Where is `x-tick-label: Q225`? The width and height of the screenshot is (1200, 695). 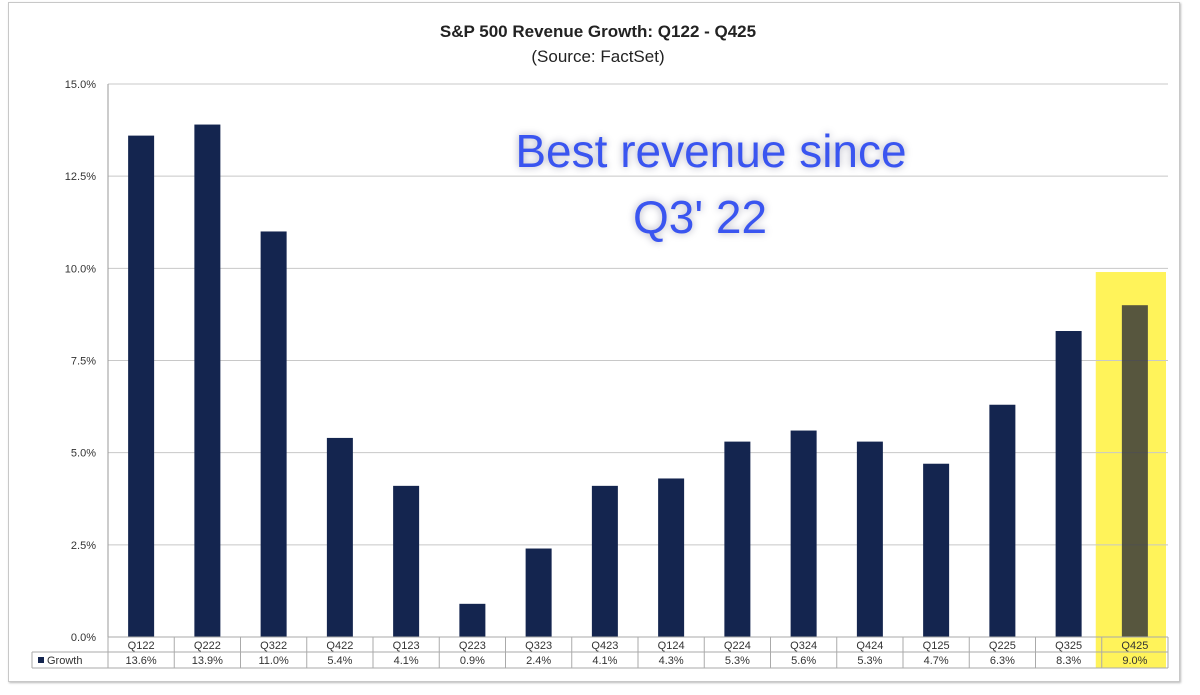 x-tick-label: Q225 is located at coordinates (1002, 646).